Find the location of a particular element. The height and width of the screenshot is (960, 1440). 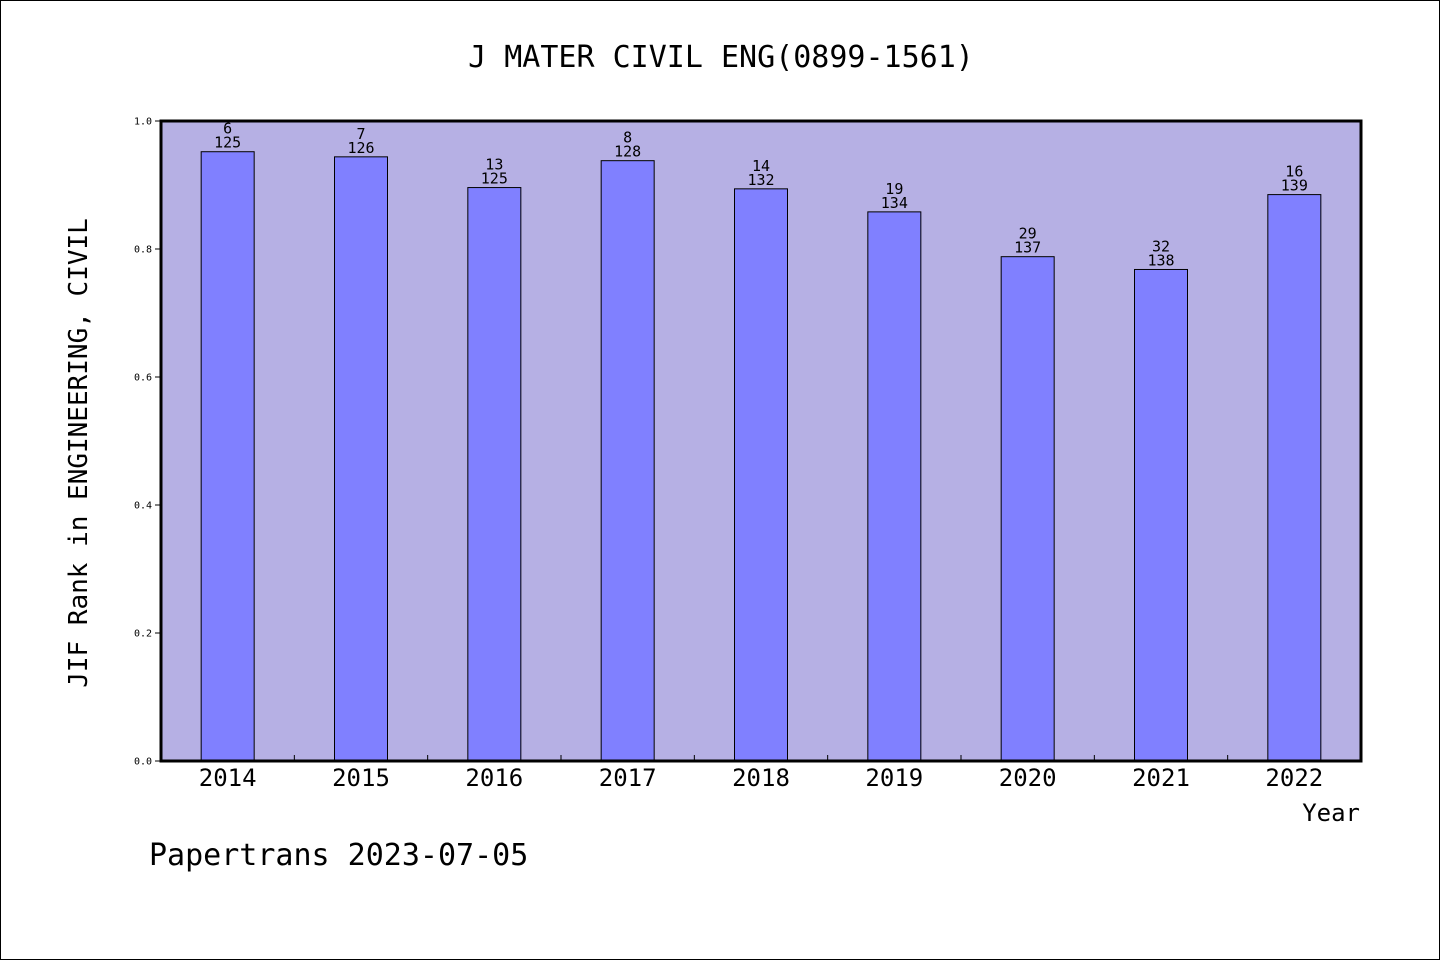

bar-2018 is located at coordinates (761, 475).